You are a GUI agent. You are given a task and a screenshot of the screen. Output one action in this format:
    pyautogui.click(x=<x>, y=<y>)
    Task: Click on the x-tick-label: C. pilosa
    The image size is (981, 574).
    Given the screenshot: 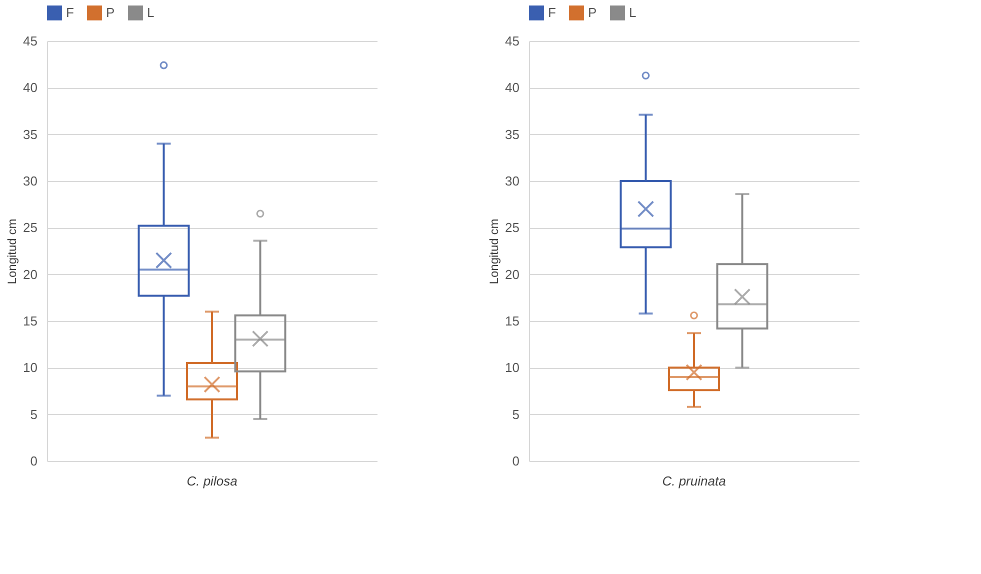 What is the action you would take?
    pyautogui.click(x=212, y=481)
    